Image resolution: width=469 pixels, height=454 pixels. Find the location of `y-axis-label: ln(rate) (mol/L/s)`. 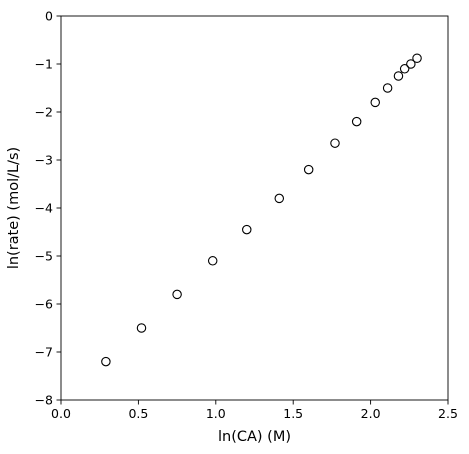

y-axis-label: ln(rate) (mol/L/s) is located at coordinates (14, 208).